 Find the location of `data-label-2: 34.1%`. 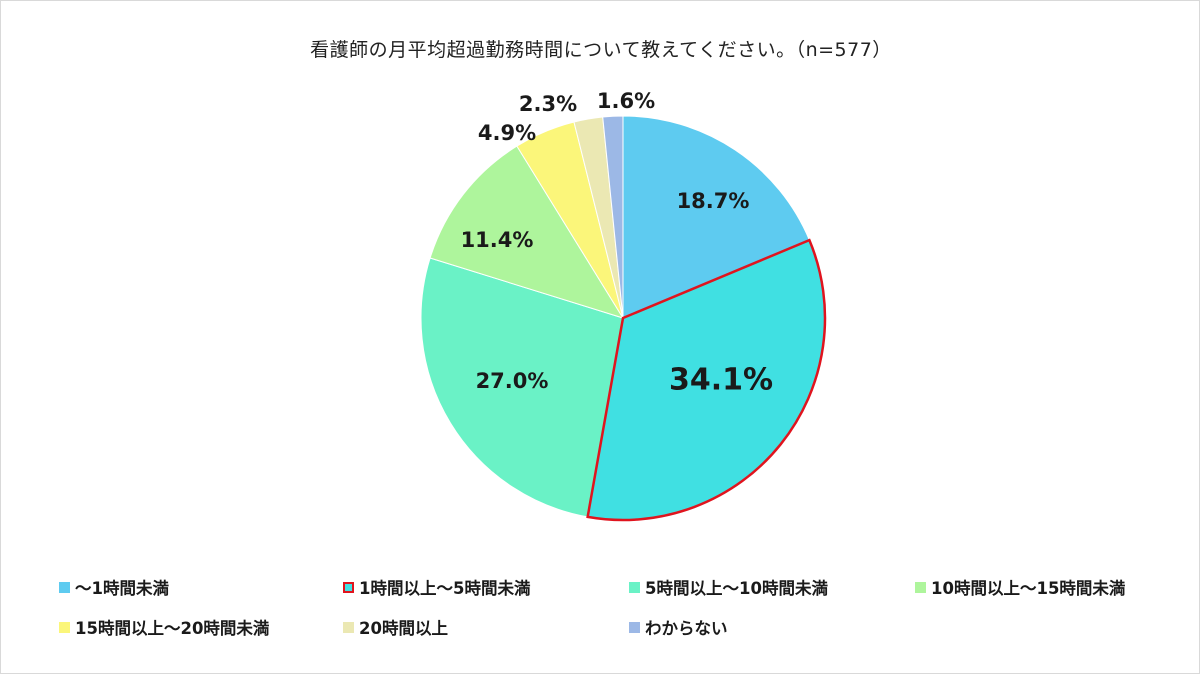

data-label-2: 34.1% is located at coordinates (721, 380).